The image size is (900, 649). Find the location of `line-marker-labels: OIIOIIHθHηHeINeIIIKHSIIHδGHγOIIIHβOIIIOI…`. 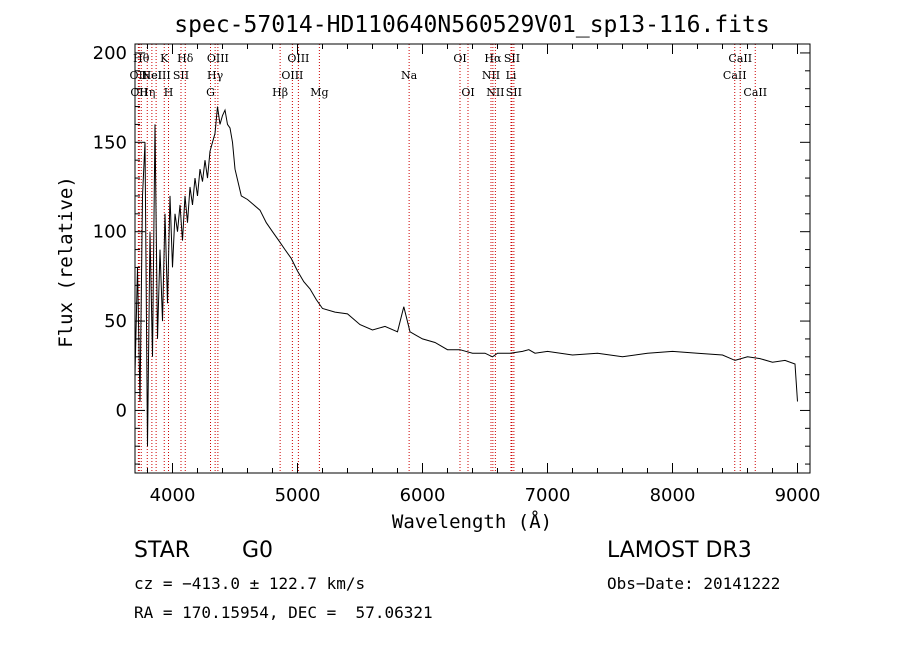

line-marker-labels: OIIOIIHθHηHeINeIIIKHSIIHδGHγOIIIHβOIIIOI… is located at coordinates (449, 75).